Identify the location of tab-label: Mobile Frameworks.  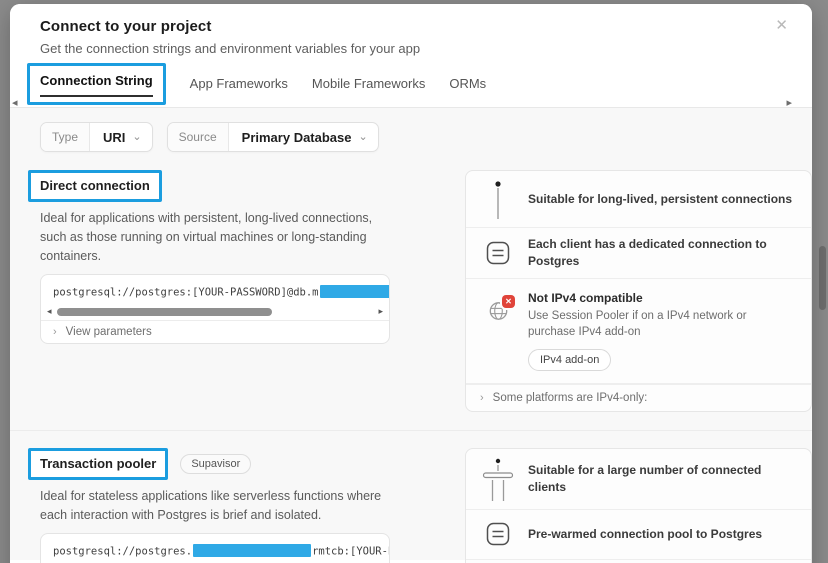
(368, 83).